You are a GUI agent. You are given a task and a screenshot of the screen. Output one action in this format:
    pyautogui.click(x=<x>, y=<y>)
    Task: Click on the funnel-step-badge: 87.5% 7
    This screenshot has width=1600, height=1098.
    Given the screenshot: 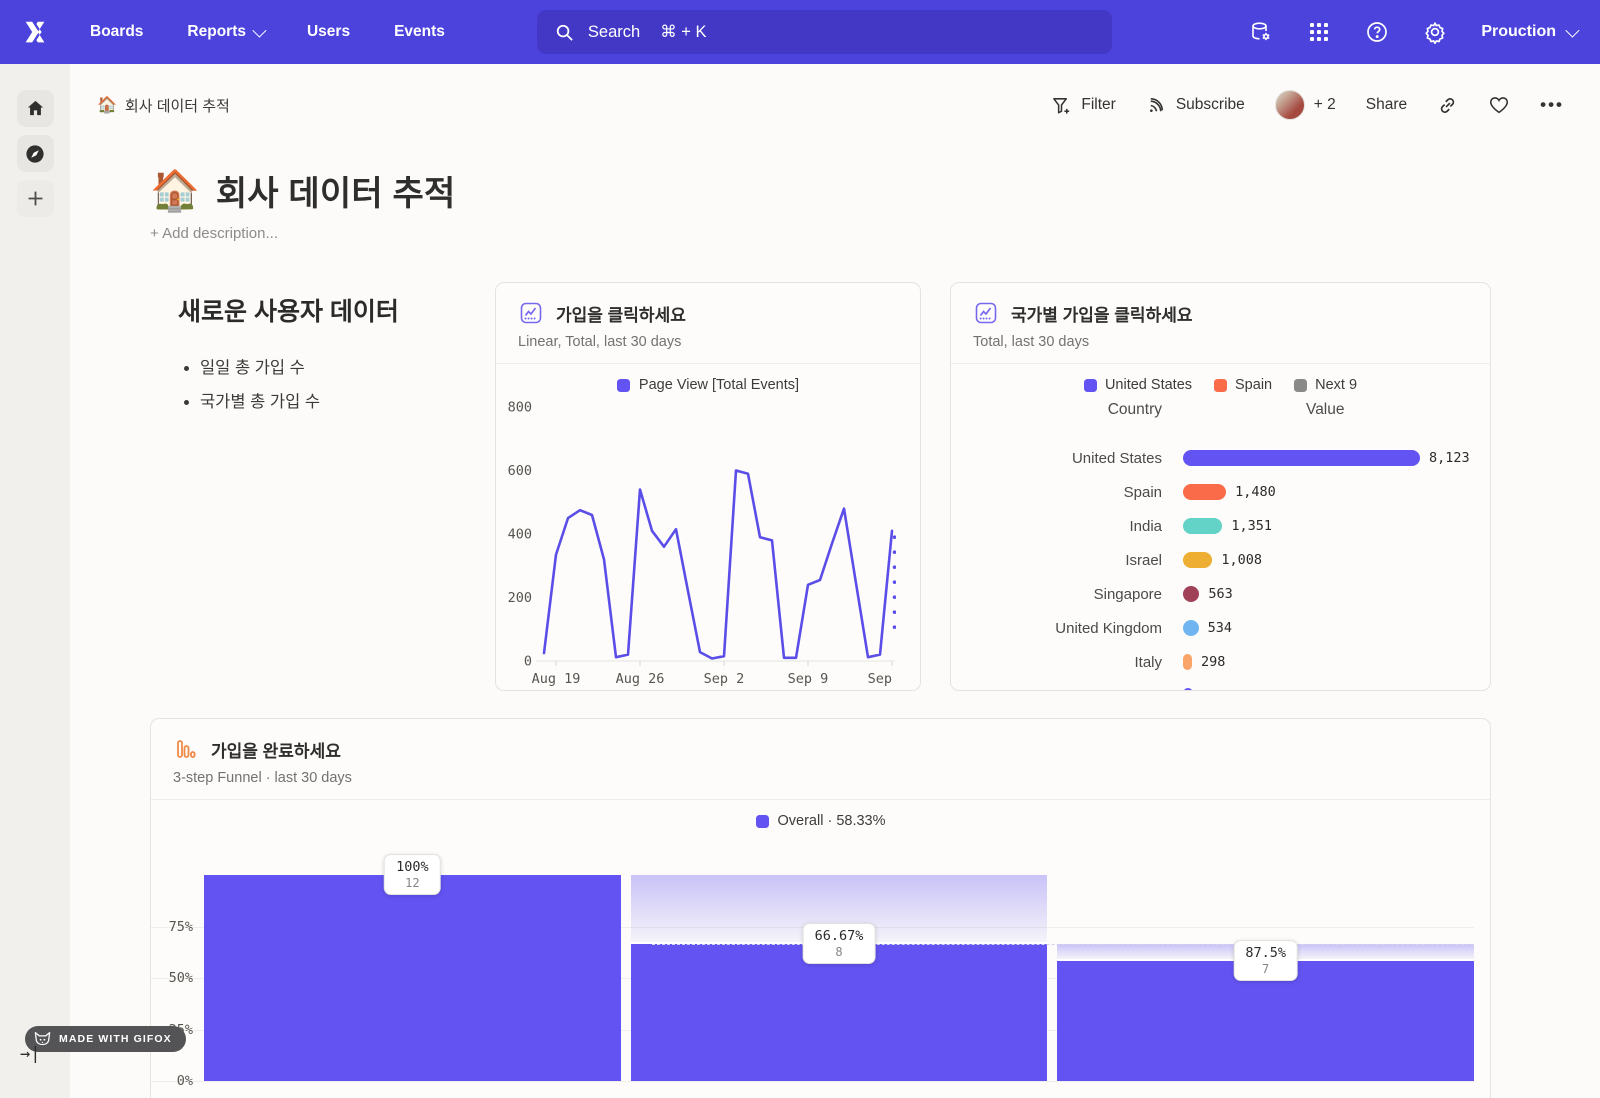 What is the action you would take?
    pyautogui.click(x=1265, y=960)
    